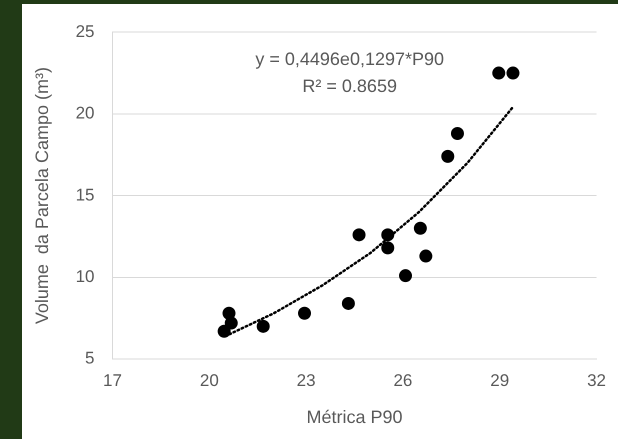  What do you see at coordinates (90, 358) in the screenshot?
I see `y-tick-label: 5` at bounding box center [90, 358].